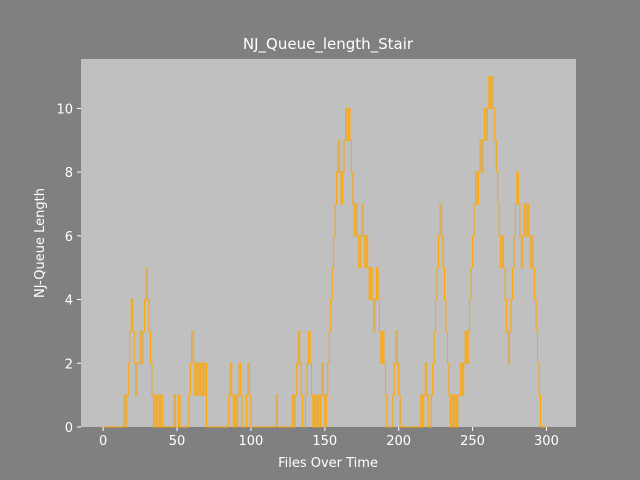  I want to click on x-tick-label: 250, so click(472, 441).